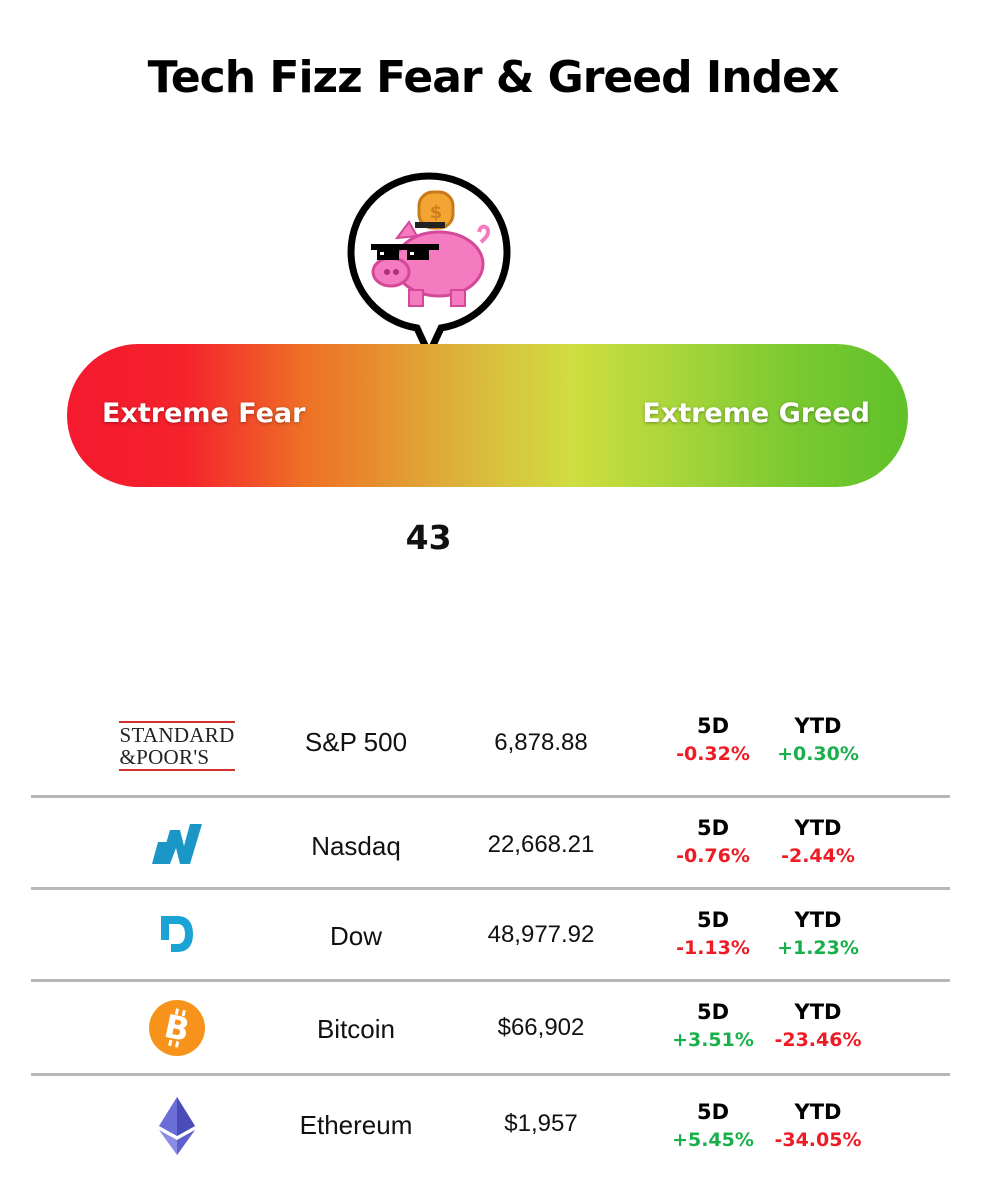  What do you see at coordinates (356, 1125) in the screenshot?
I see `market-name: Ethereum` at bounding box center [356, 1125].